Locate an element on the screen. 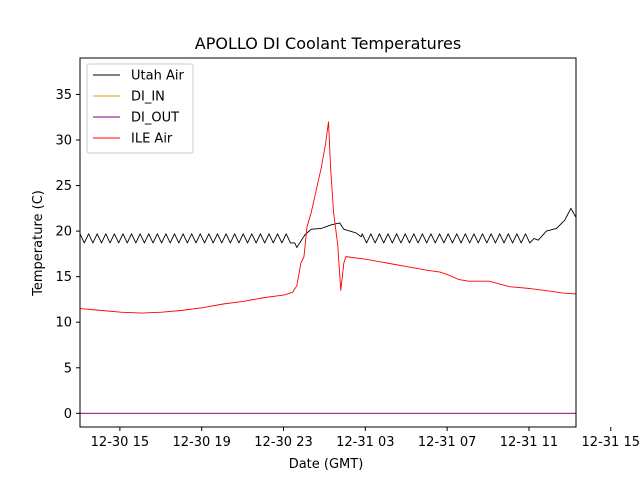 The image size is (640, 480). legend: Utah Air DI_IN DI_OUT ILE Air is located at coordinates (140, 108).